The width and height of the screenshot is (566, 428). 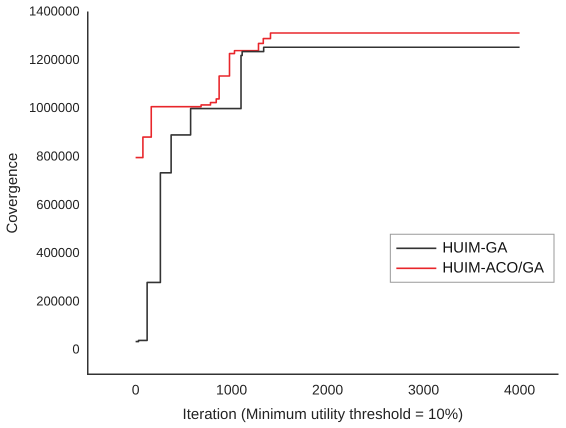 I want to click on y-tick-label: 1400000, so click(x=54, y=11).